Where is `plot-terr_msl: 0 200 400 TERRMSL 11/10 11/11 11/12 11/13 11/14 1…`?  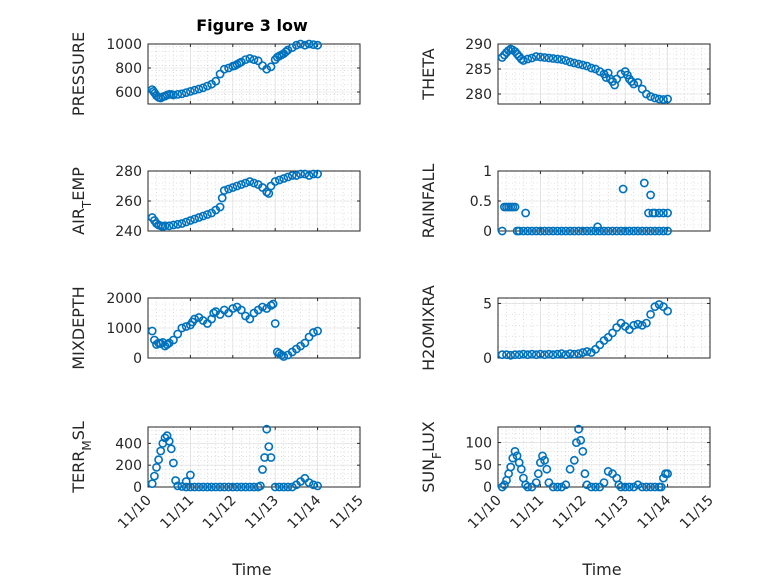 plot-terr_msl: 0 200 400 TERRMSL 11/10 11/11 11/12 11/13 11/14 1… is located at coordinates (218, 500).